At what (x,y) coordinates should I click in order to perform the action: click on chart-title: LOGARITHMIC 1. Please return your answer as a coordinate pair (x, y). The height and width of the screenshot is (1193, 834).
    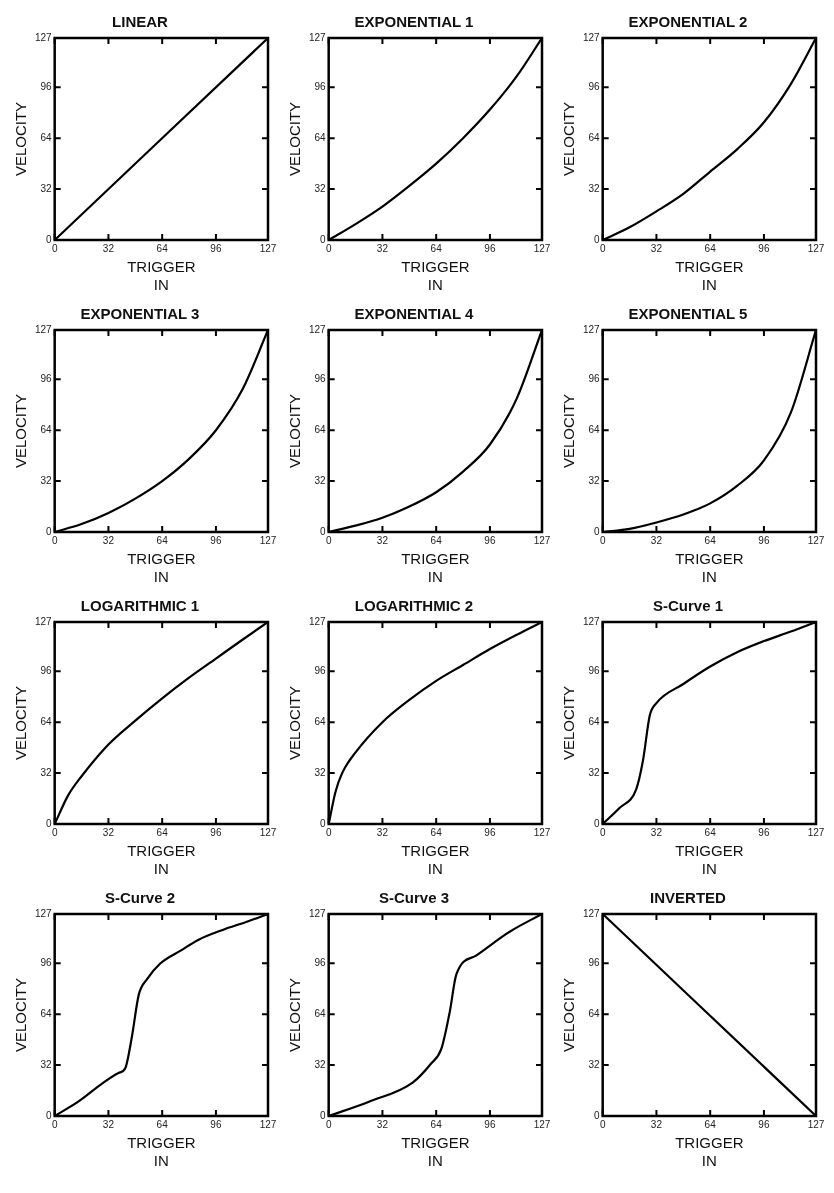
    Looking at the image, I should click on (140, 606).